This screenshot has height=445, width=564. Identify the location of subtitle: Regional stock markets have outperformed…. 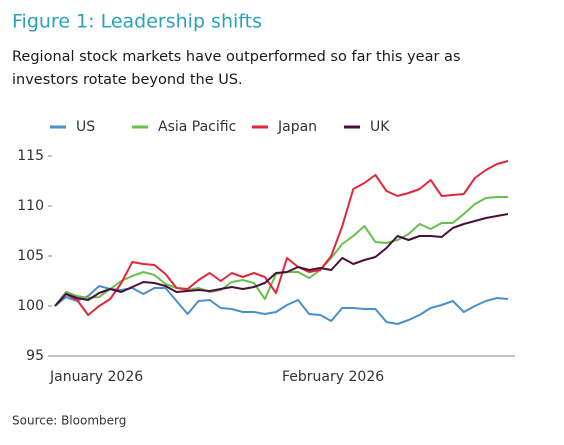
(236, 57).